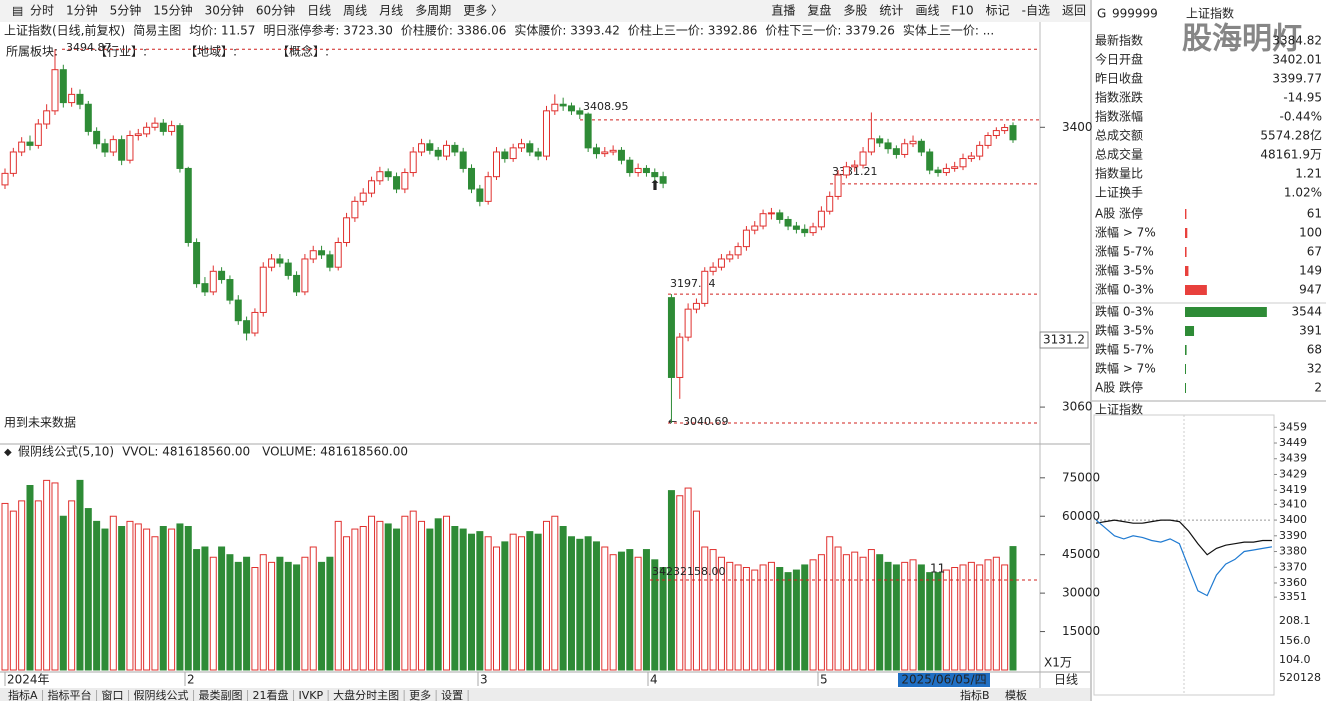  I want to click on breadth-label: 涨幅 5-7%, so click(1124, 251).